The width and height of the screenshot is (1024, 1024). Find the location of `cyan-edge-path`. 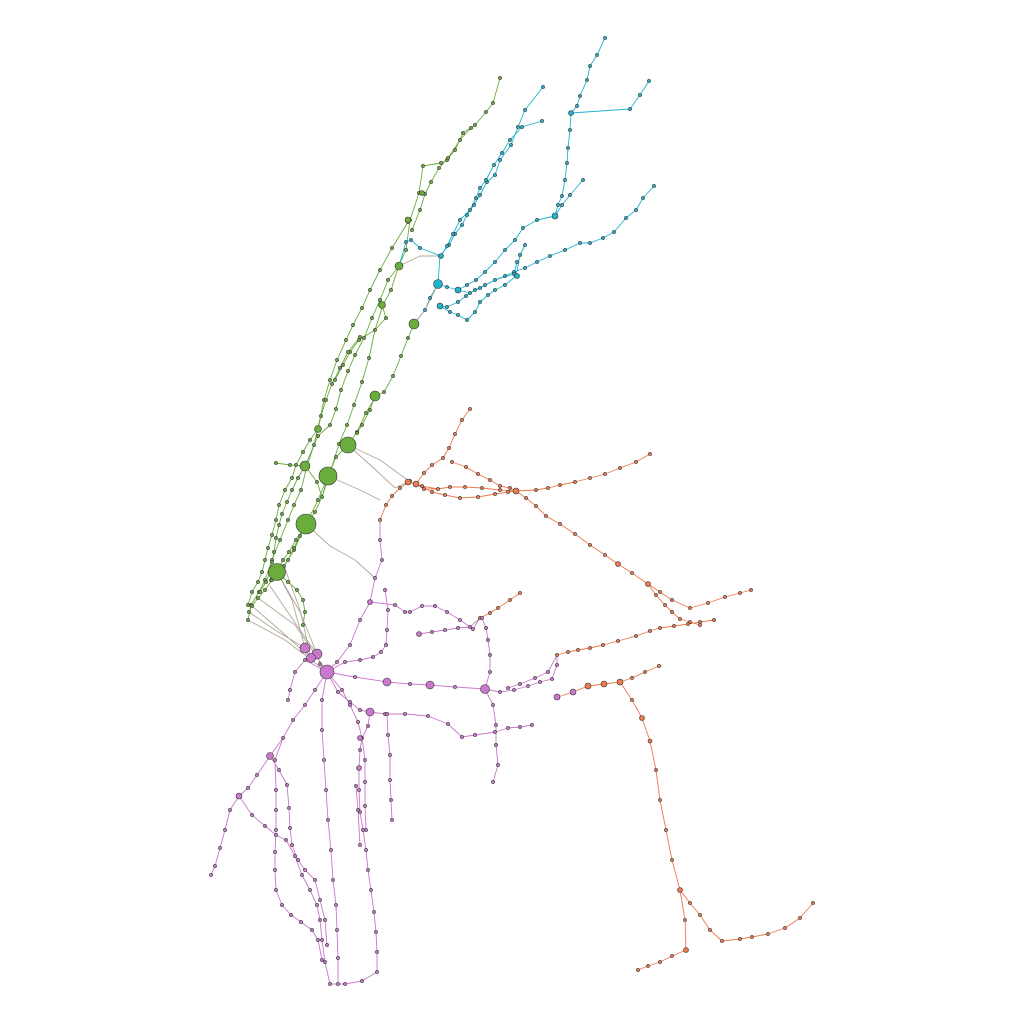

cyan-edge-path is located at coordinates (426, 304).